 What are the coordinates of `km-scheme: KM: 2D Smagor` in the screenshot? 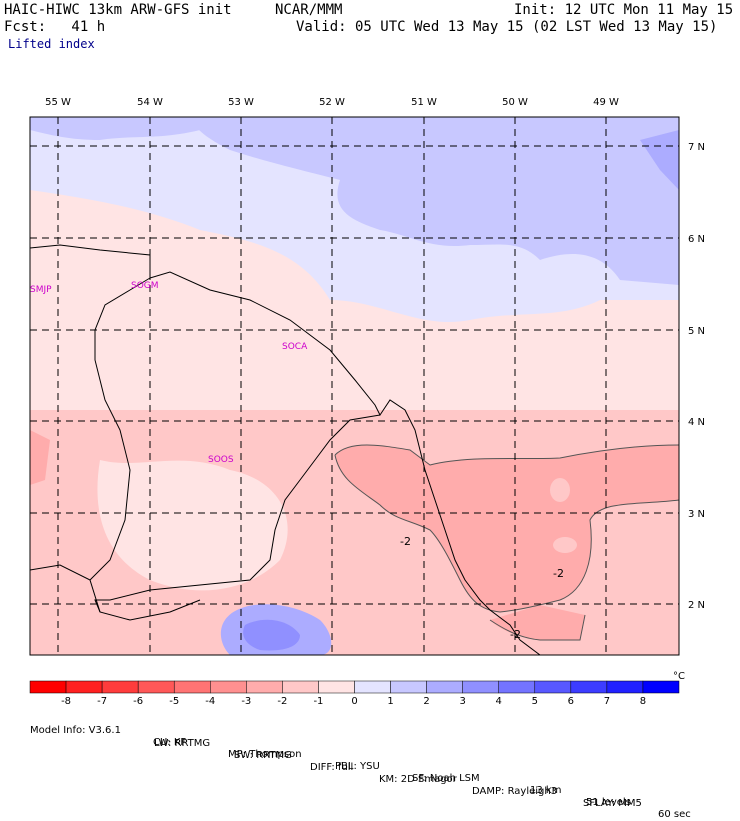 It's located at (418, 779).